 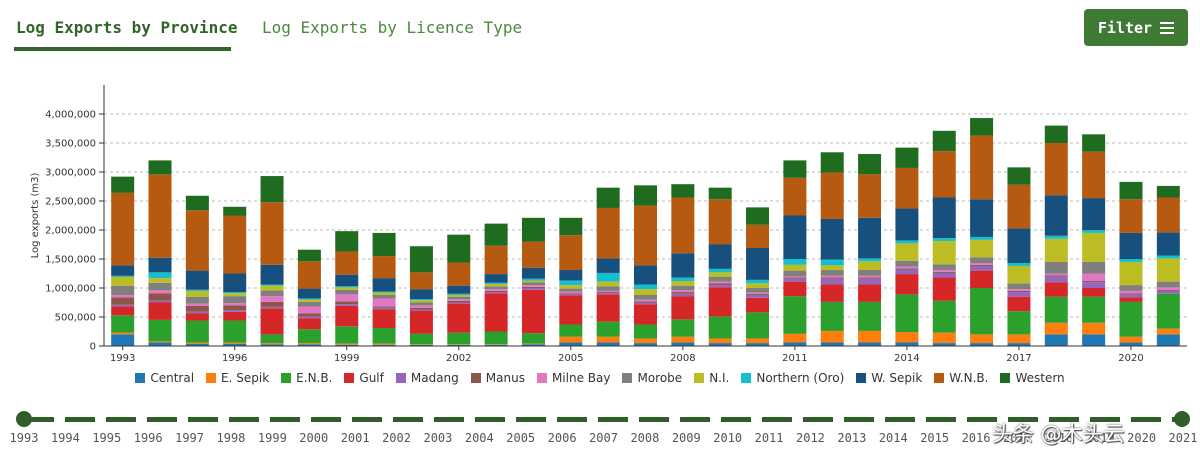 What do you see at coordinates (309, 310) in the screenshot?
I see `bar-milne-bay-1998` at bounding box center [309, 310].